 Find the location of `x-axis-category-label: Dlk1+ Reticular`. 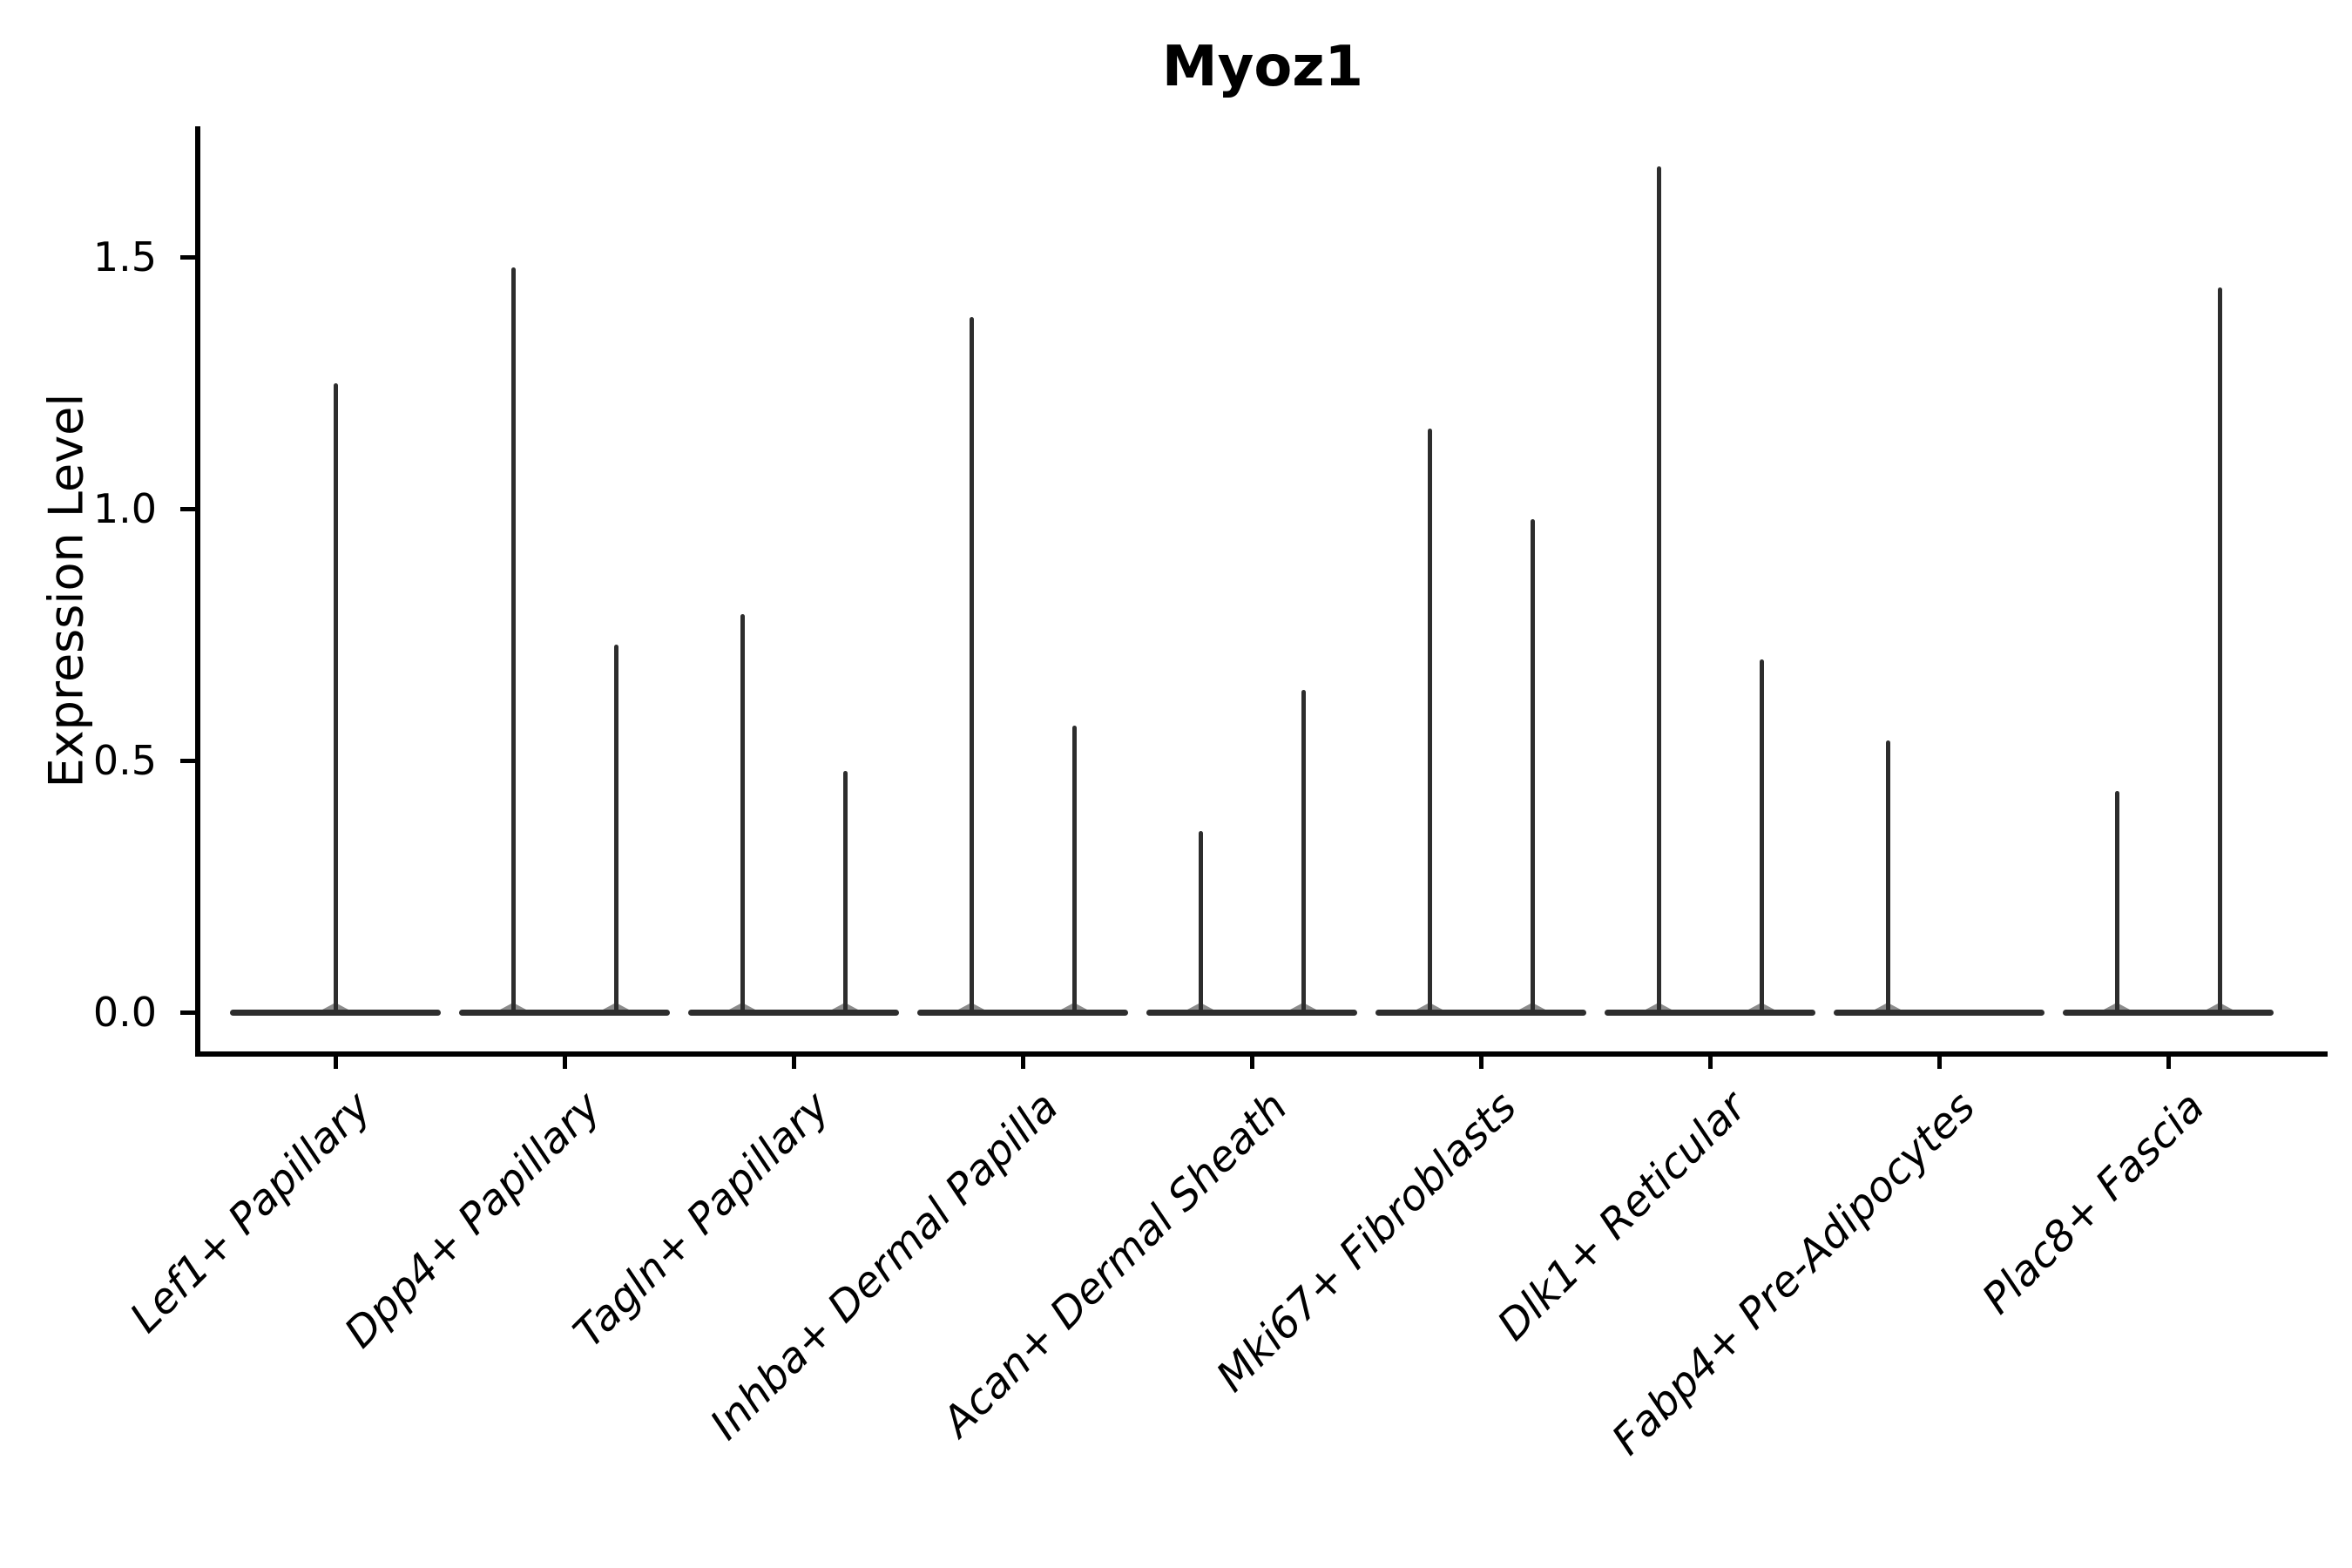

x-axis-category-label: Dlk1+ Reticular is located at coordinates (1621, 1216).